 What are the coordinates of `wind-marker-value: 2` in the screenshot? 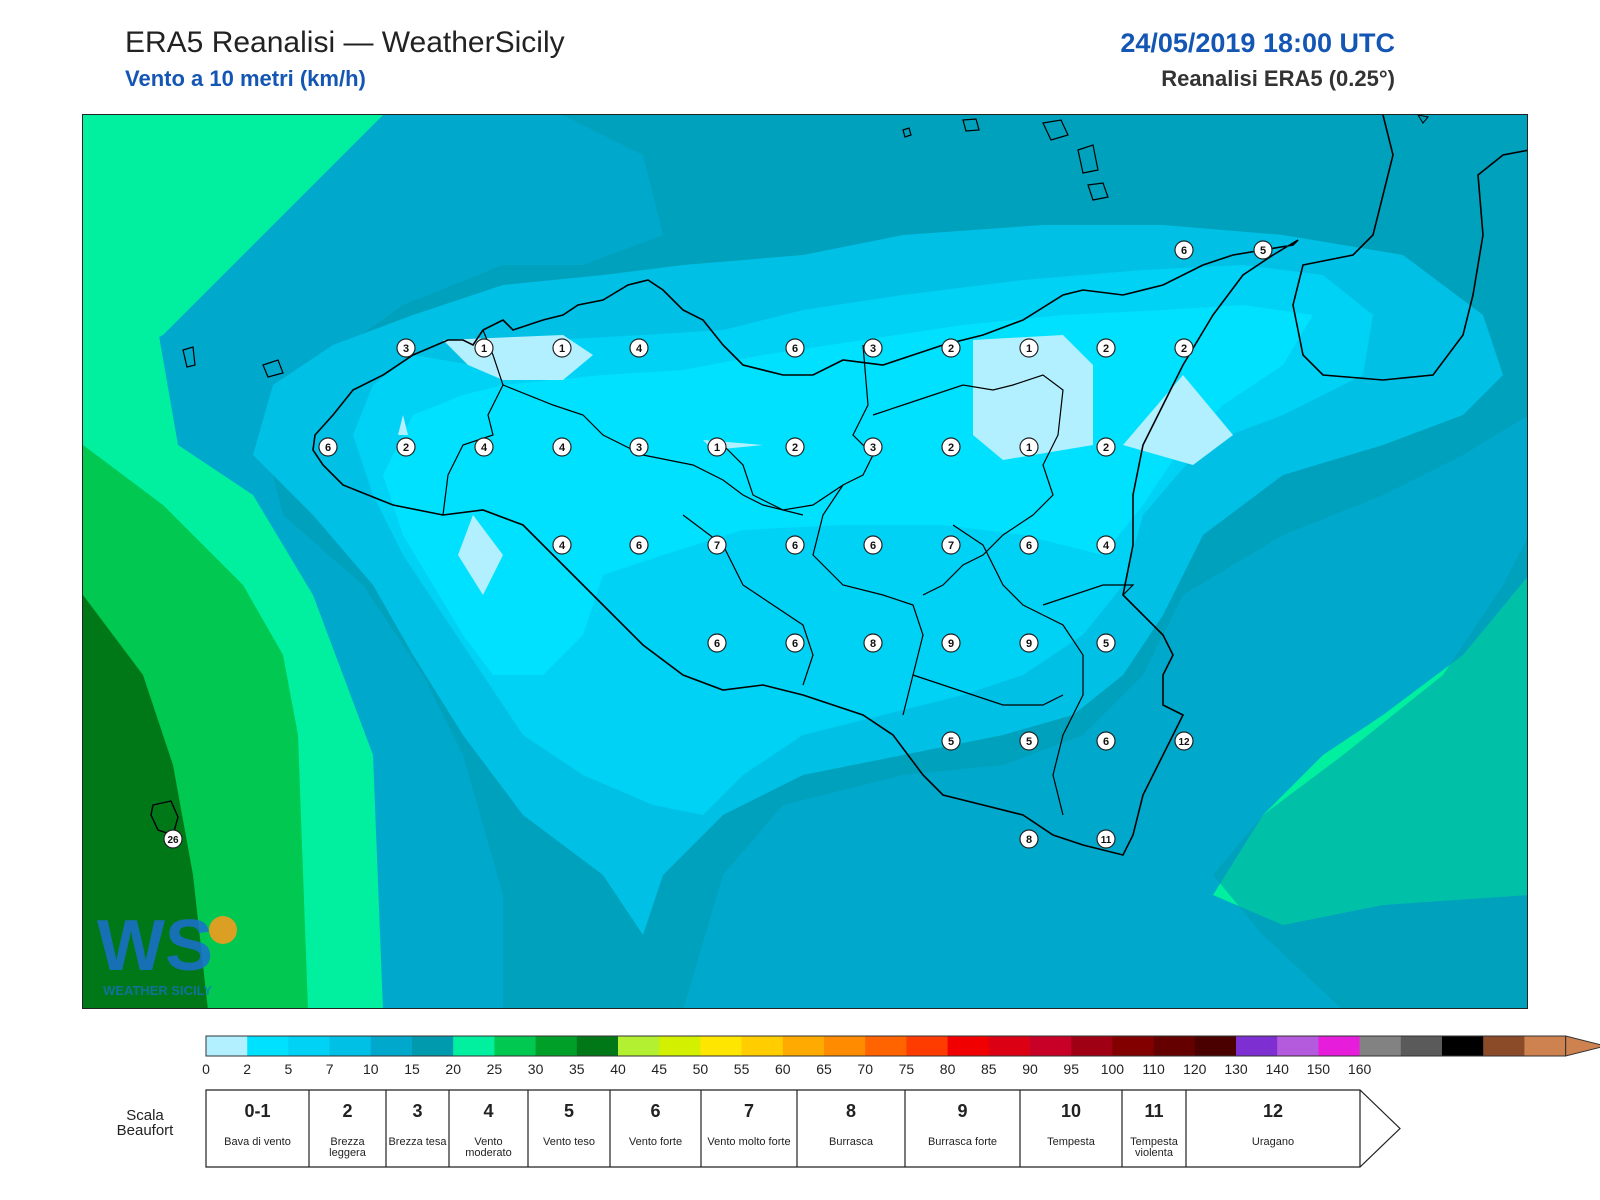 It's located at (1106, 448).